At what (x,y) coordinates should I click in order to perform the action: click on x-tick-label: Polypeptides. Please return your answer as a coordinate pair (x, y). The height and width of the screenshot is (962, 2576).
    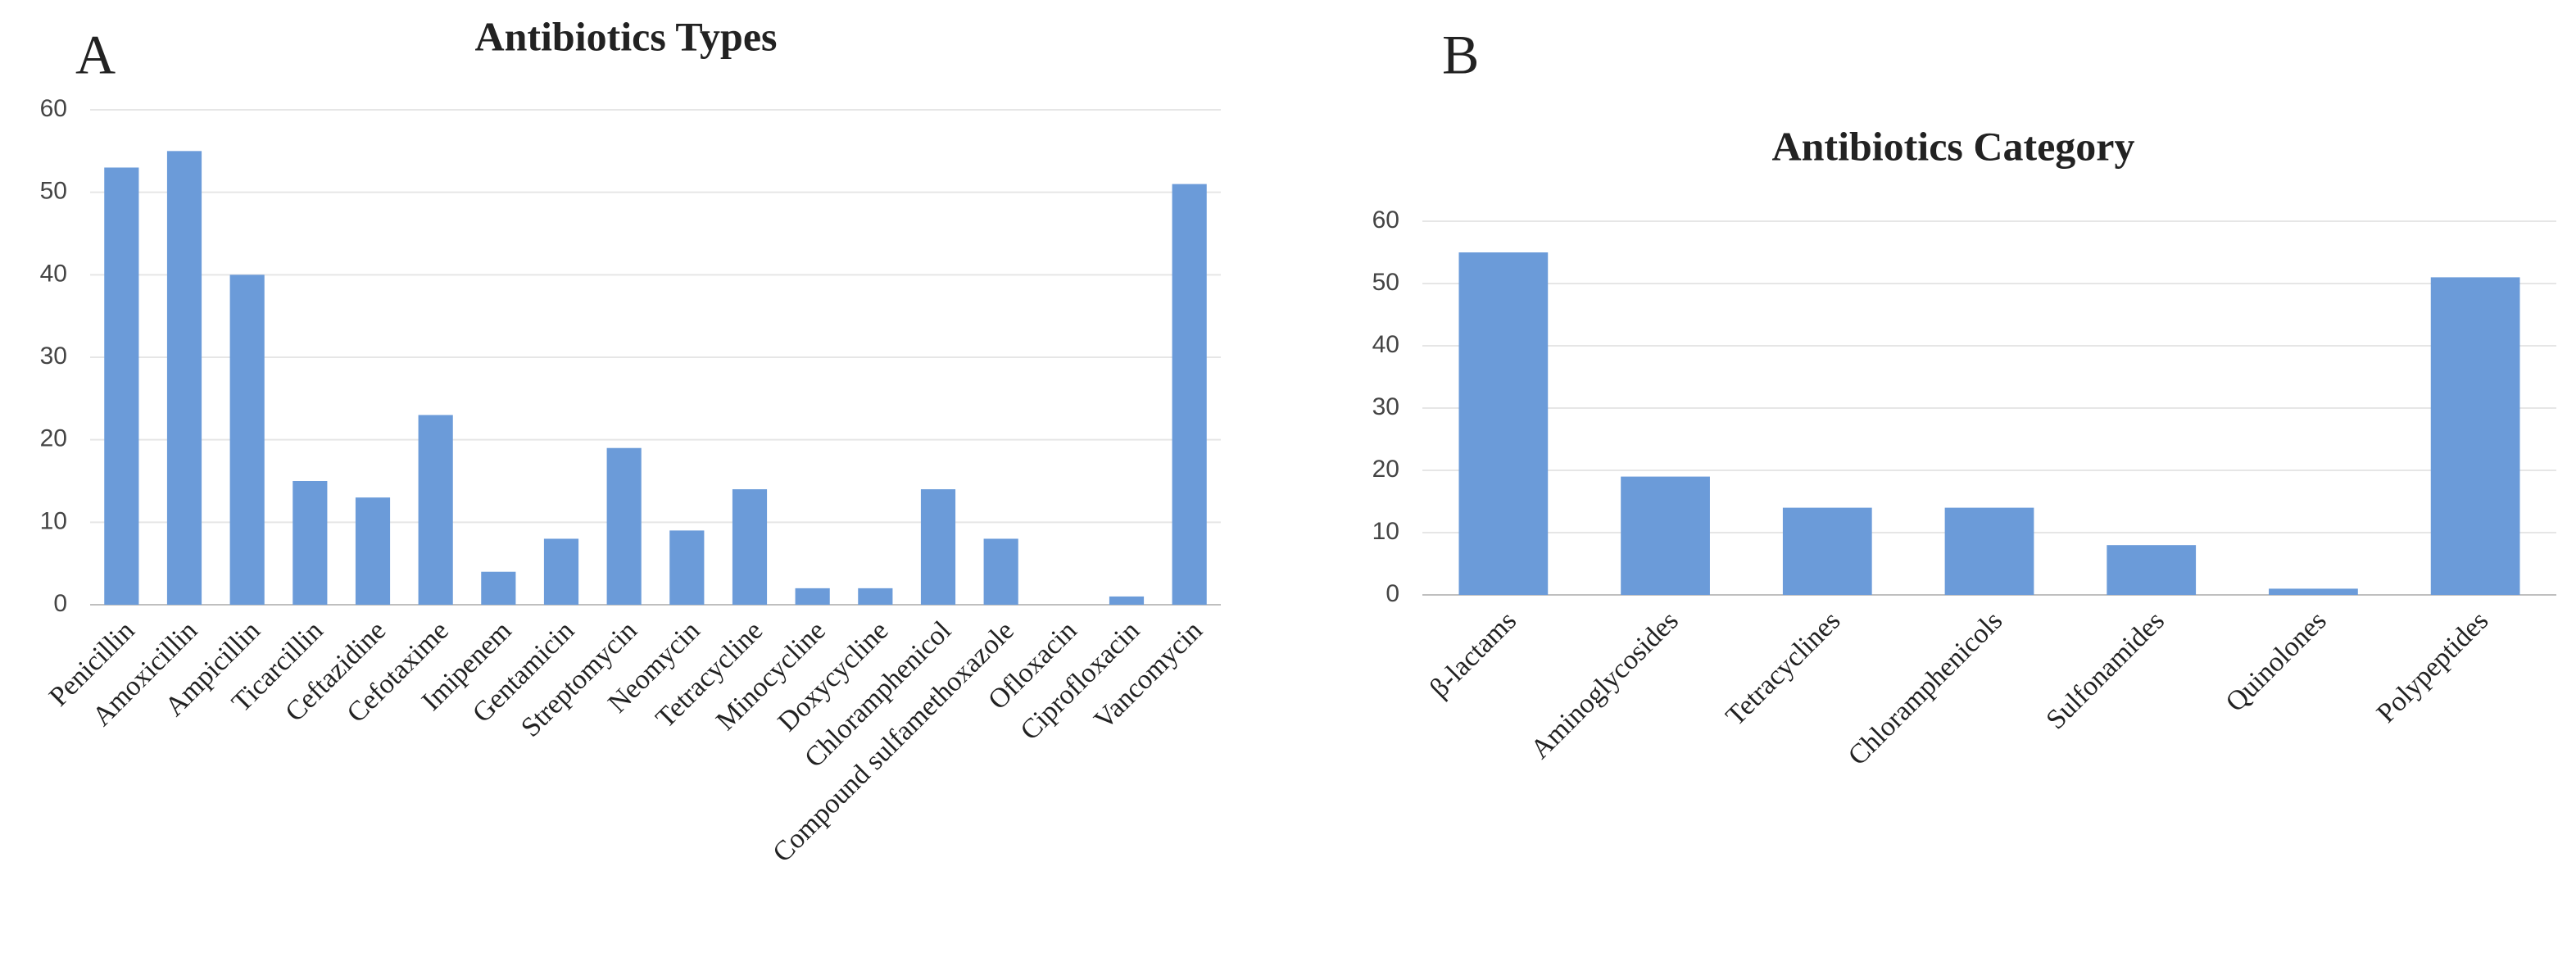
    Looking at the image, I should click on (2432, 667).